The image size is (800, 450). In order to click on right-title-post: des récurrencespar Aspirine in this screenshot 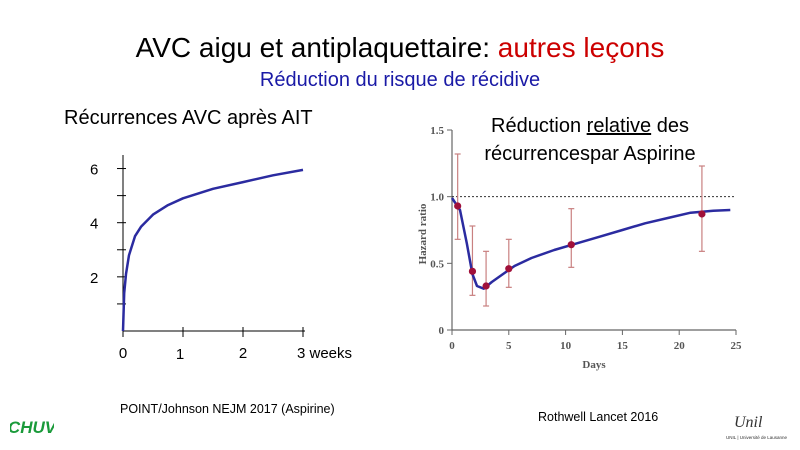, I will do `click(590, 140)`.